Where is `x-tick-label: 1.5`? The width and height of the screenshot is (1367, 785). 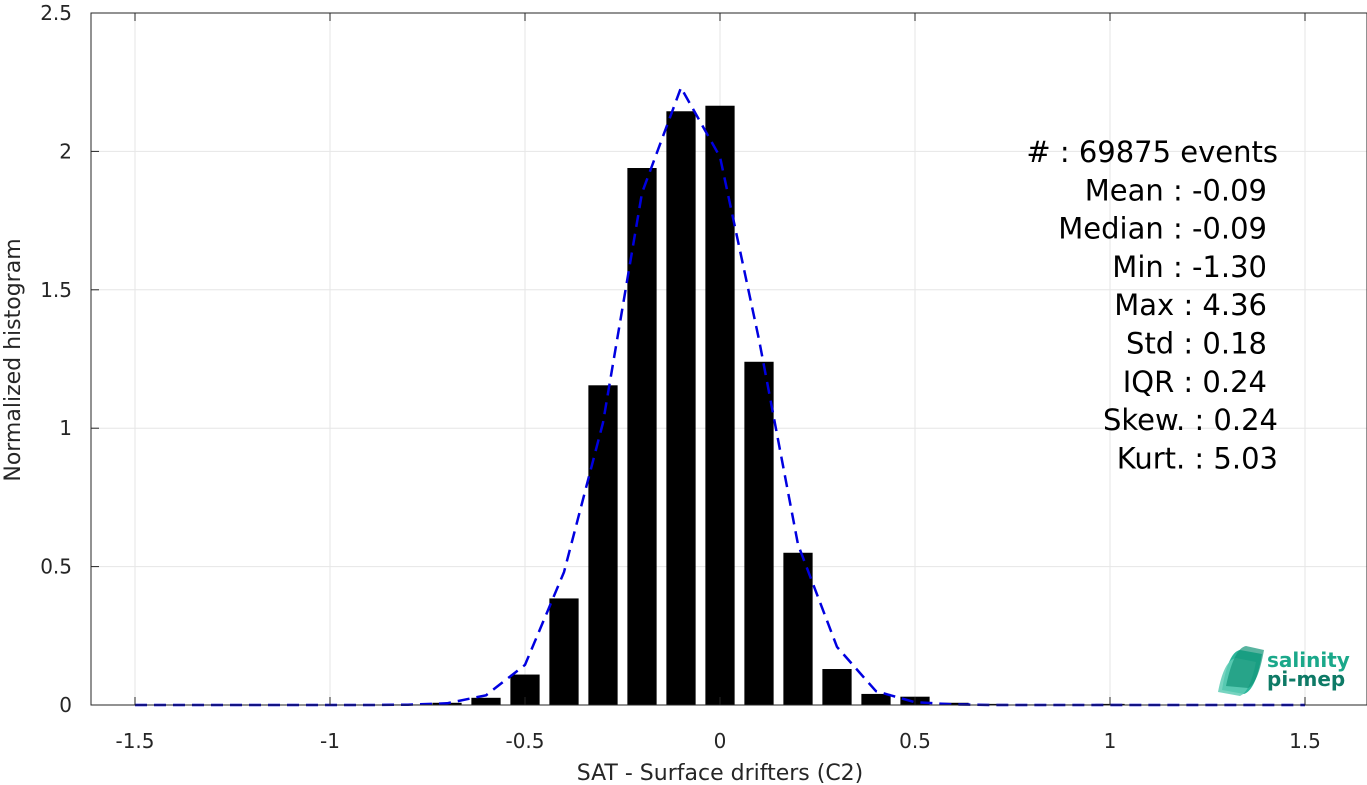 x-tick-label: 1.5 is located at coordinates (1305, 741).